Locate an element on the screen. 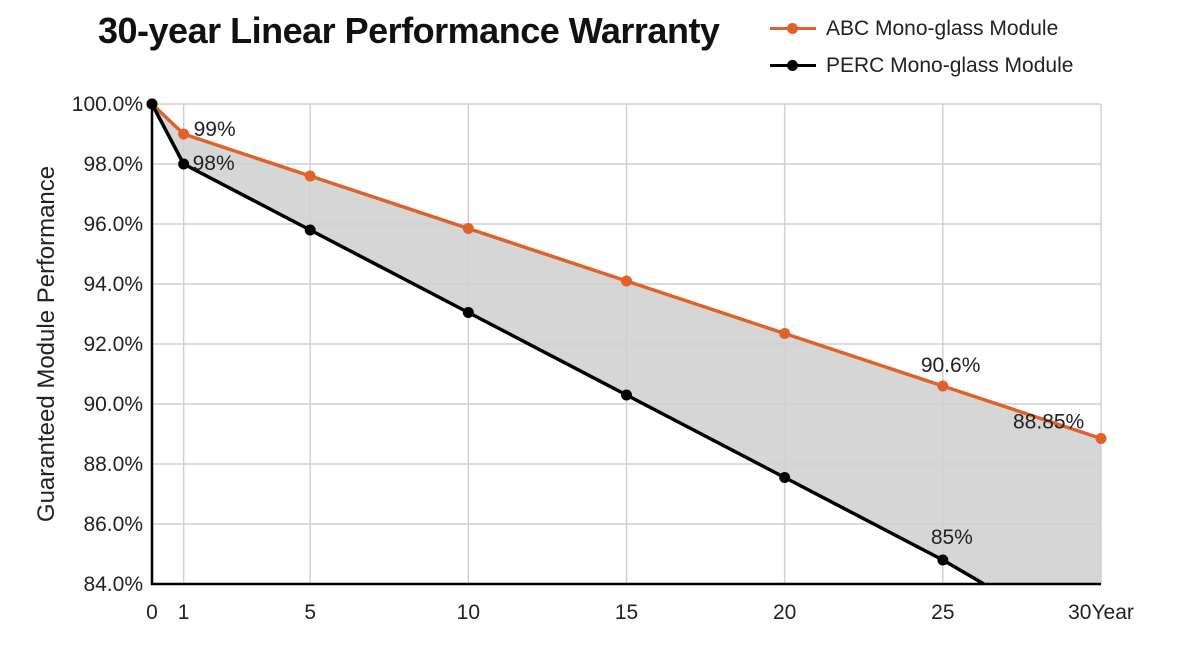 This screenshot has width=1201, height=649. data-label: 99% is located at coordinates (215, 129).